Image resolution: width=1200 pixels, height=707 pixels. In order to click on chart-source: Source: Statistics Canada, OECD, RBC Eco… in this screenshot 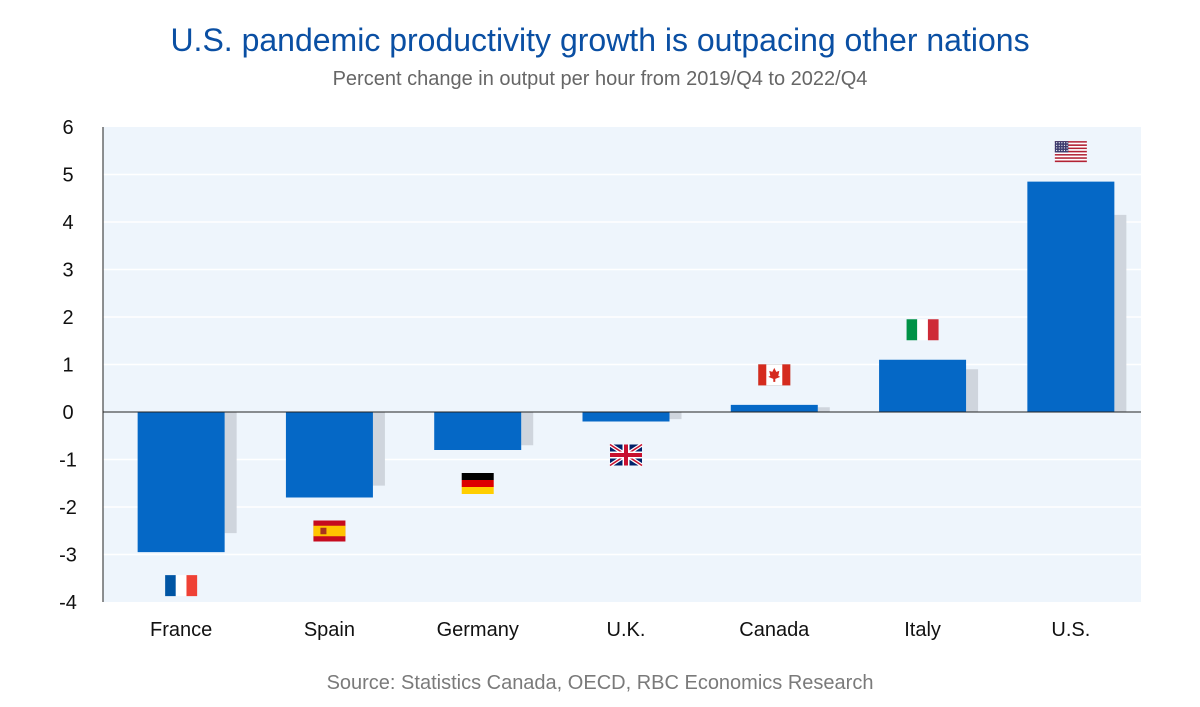, I will do `click(600, 683)`.